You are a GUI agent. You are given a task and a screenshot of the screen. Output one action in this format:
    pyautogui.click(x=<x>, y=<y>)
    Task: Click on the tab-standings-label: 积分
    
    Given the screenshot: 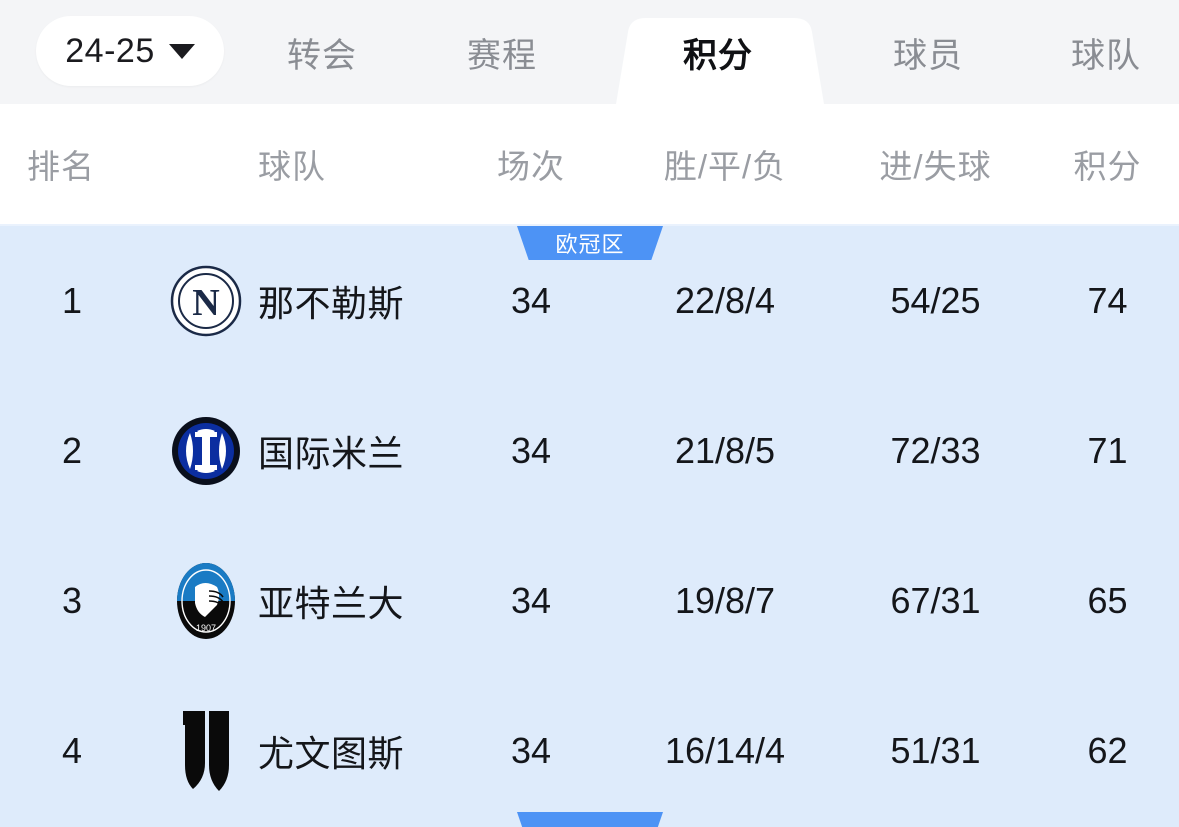 What is the action you would take?
    pyautogui.click(x=718, y=55)
    